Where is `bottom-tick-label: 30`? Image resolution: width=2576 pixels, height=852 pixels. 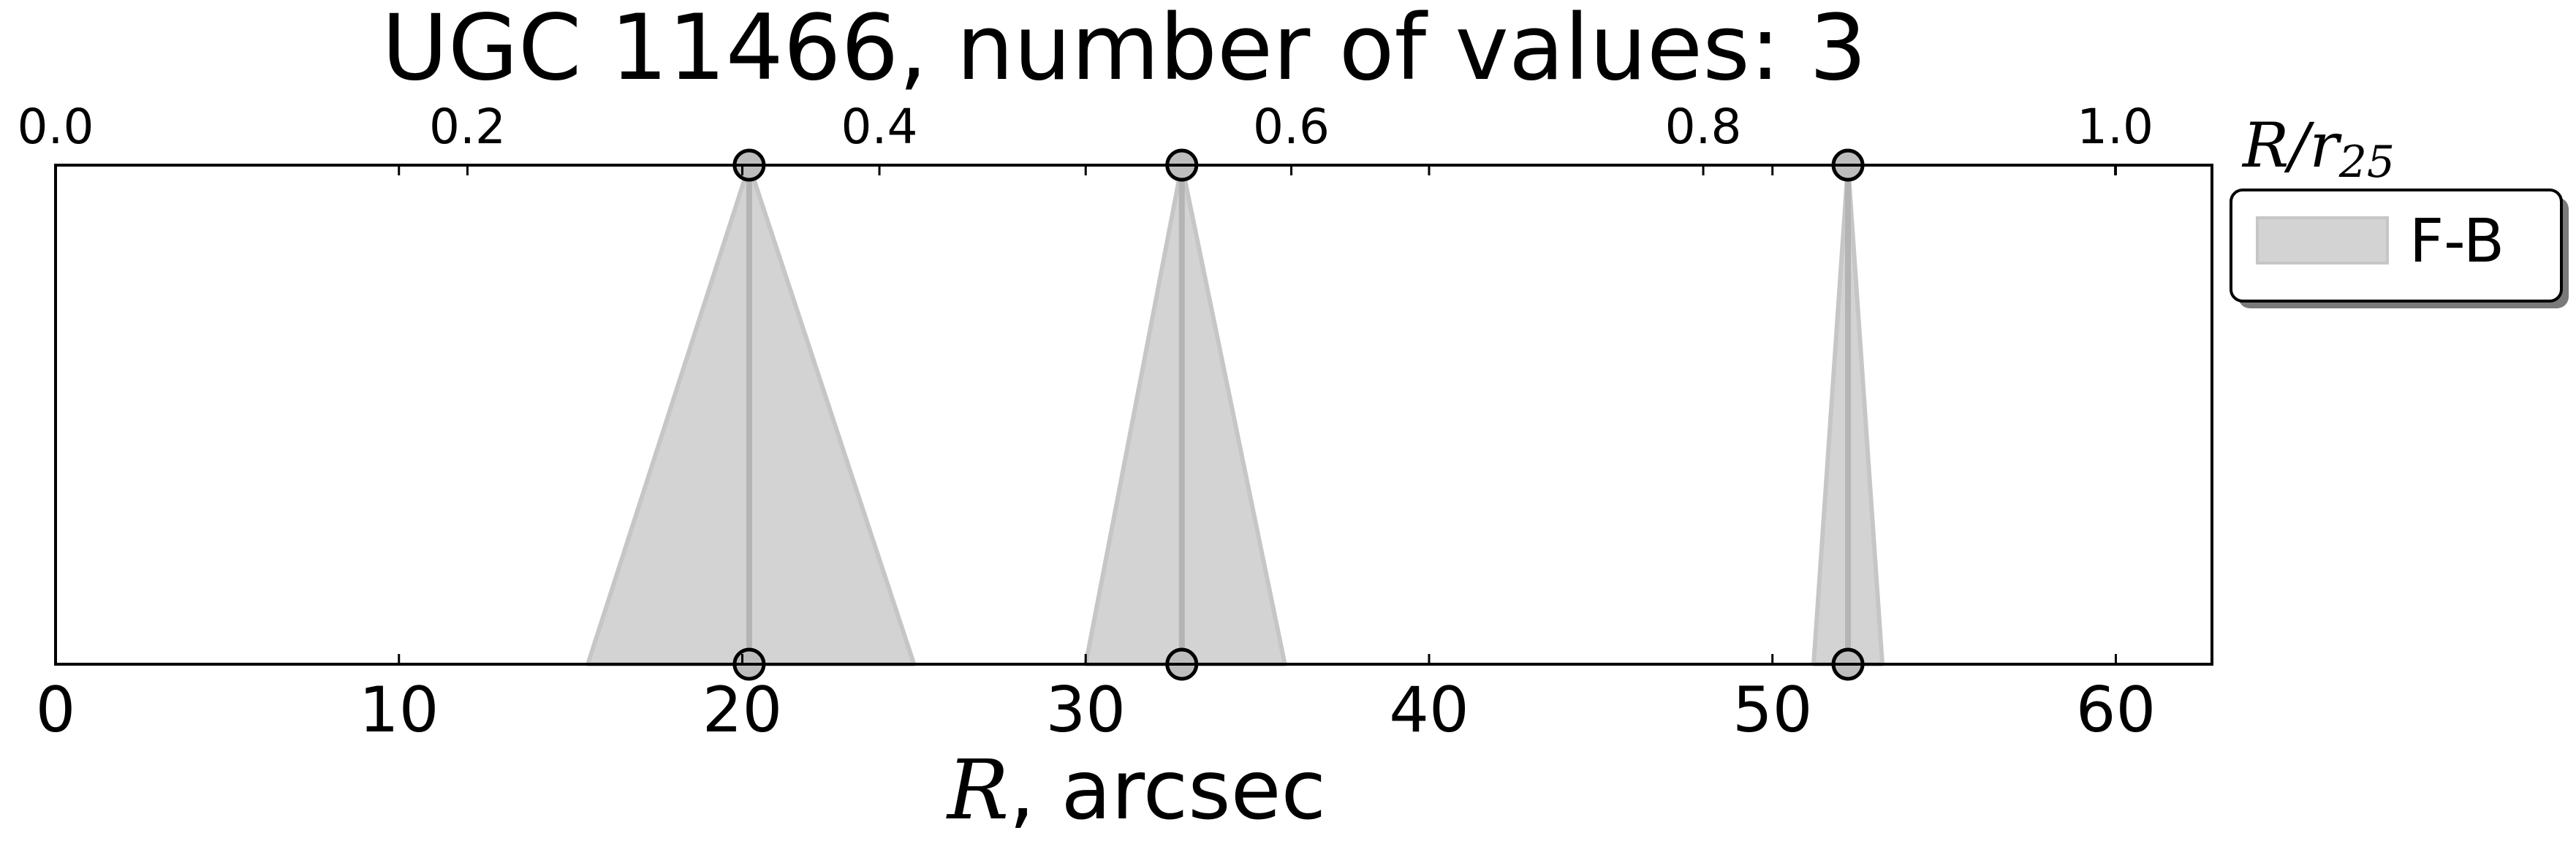 bottom-tick-label: 30 is located at coordinates (1086, 710).